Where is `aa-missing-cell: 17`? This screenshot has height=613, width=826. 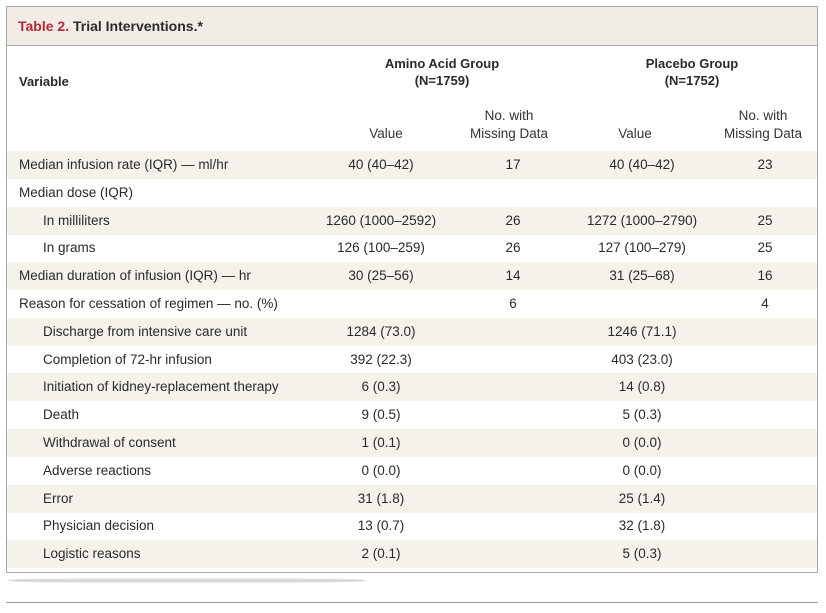
aa-missing-cell: 17 is located at coordinates (513, 164).